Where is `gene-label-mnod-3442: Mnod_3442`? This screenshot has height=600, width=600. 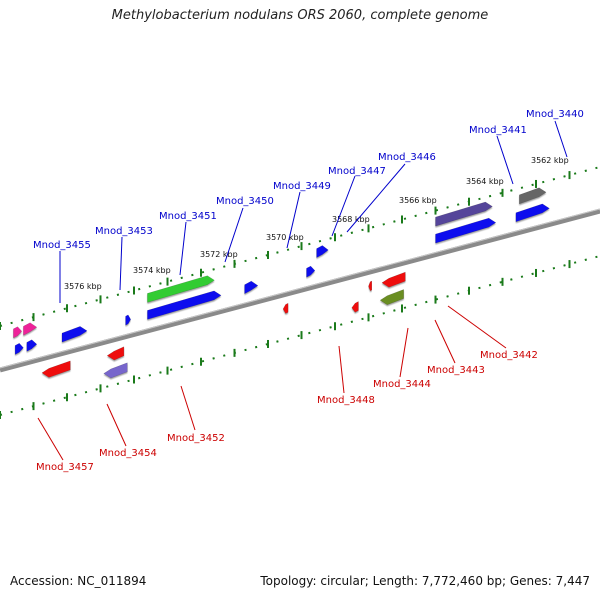
gene-label-mnod-3442: Mnod_3442 is located at coordinates (509, 355).